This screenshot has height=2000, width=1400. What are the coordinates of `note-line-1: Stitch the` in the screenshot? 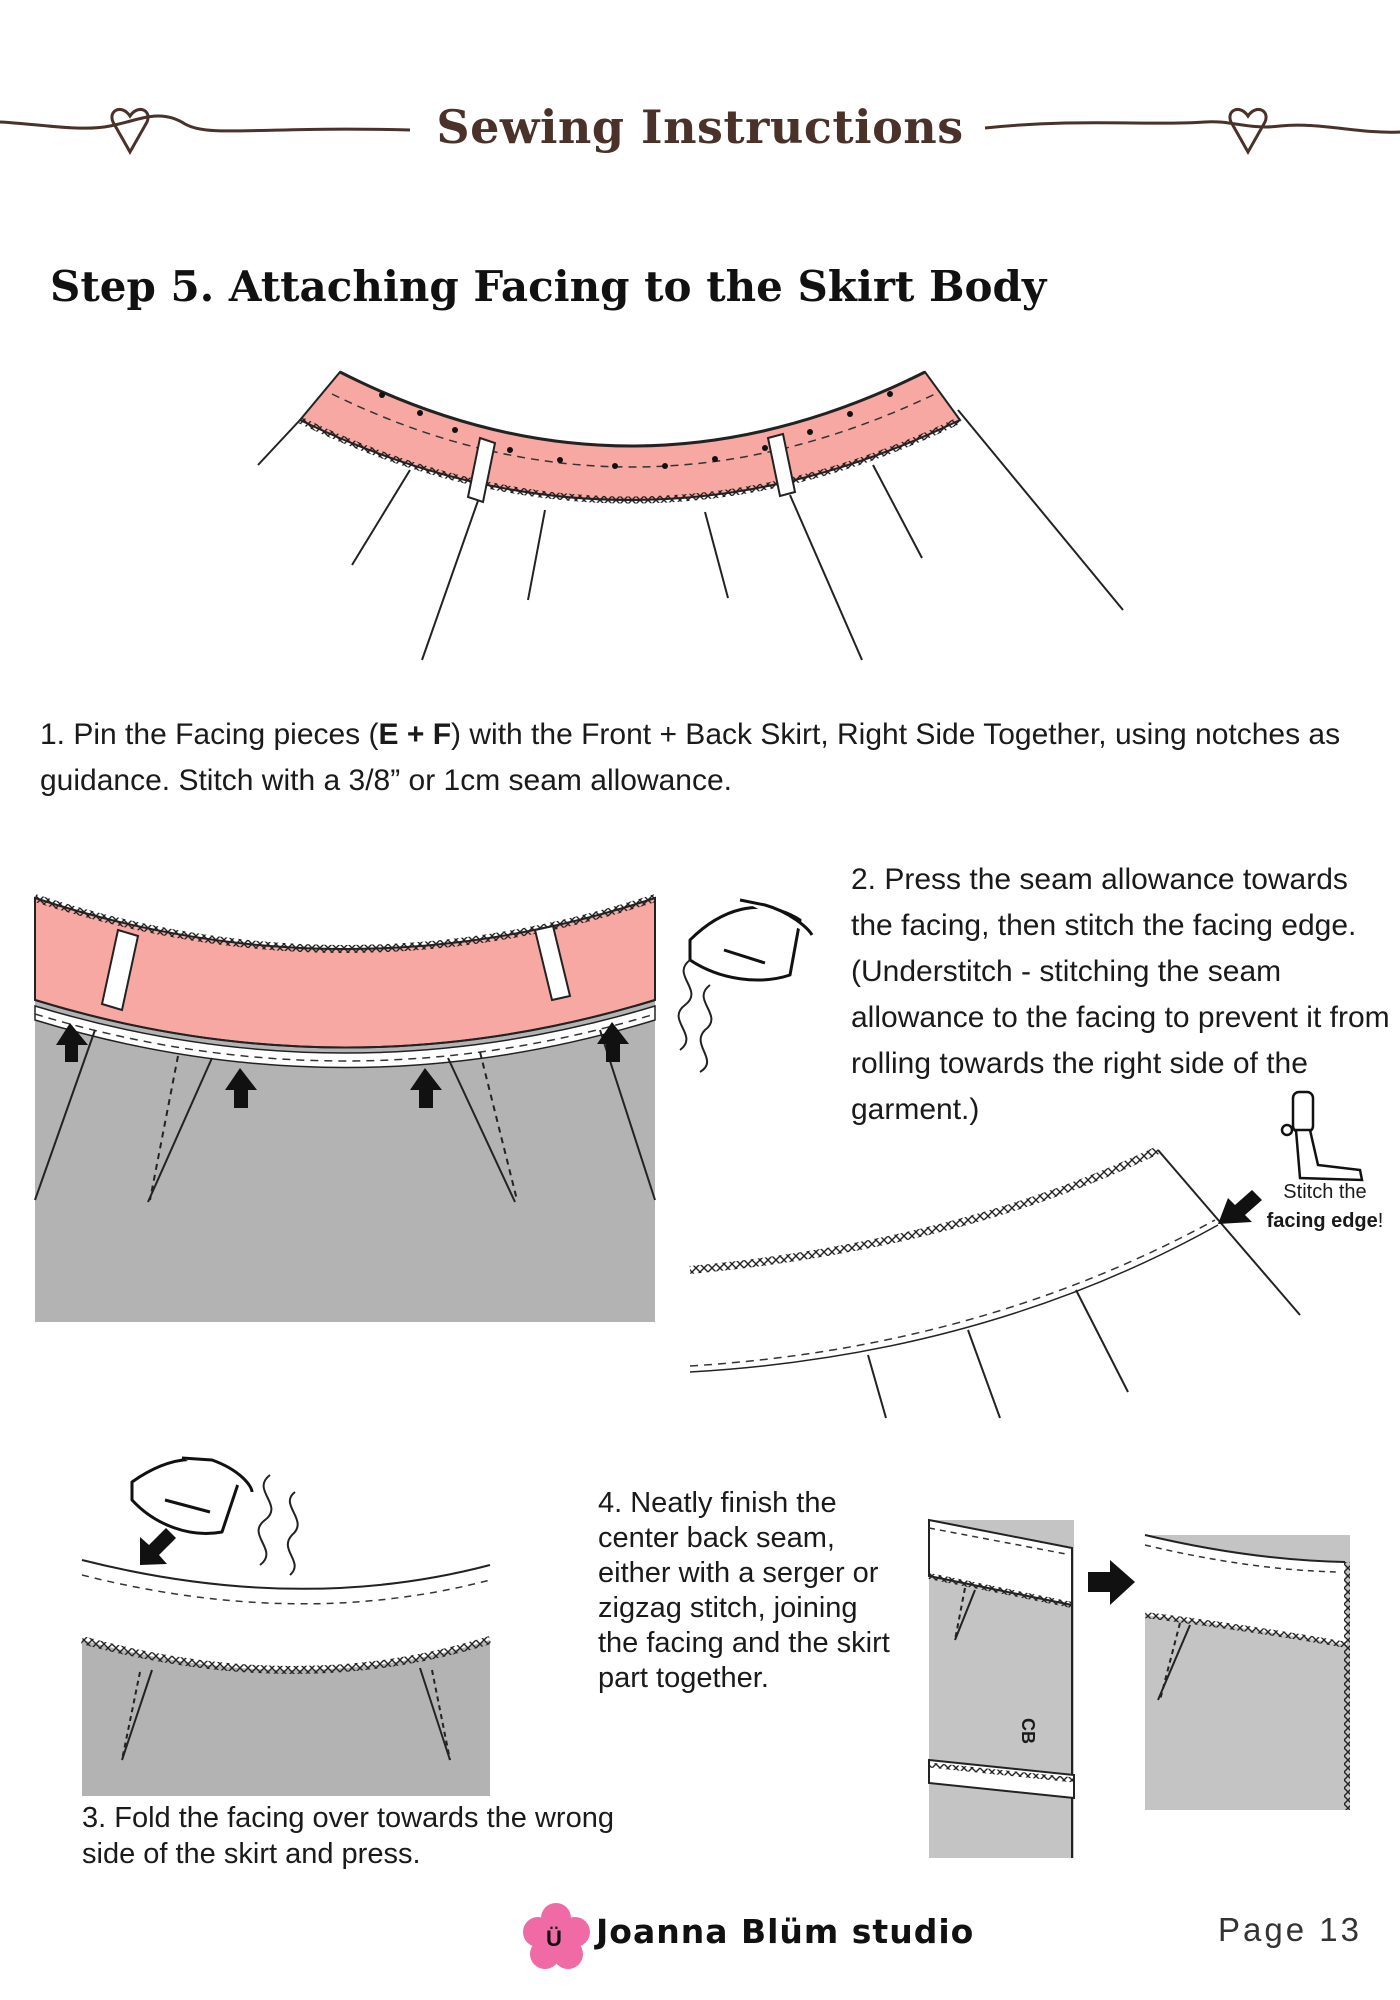 It's located at (1325, 1192).